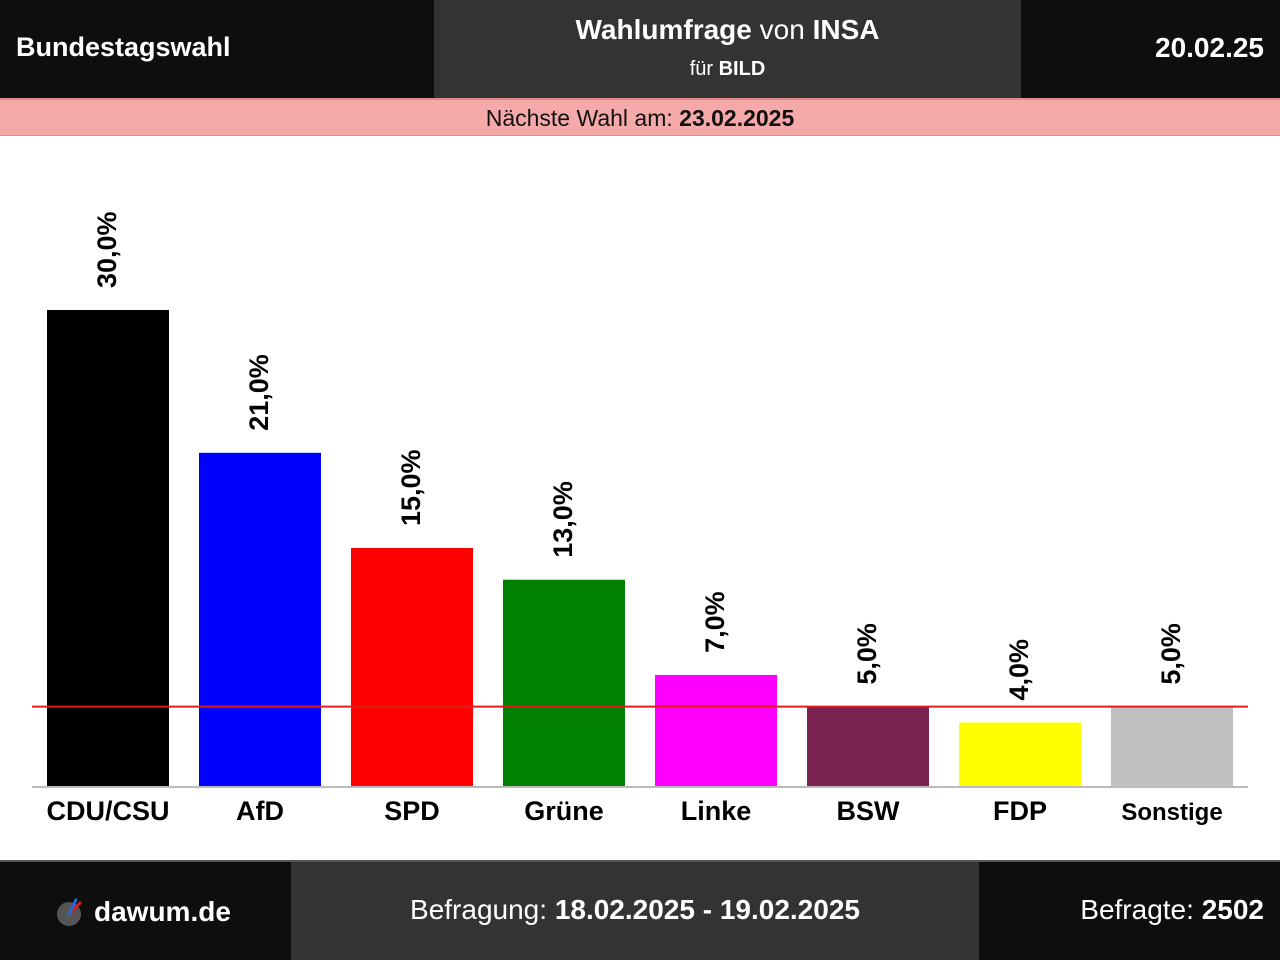 This screenshot has height=960, width=1280. Describe the element at coordinates (123, 47) in the screenshot. I see `election-type-title: Bundestagswahl` at that location.